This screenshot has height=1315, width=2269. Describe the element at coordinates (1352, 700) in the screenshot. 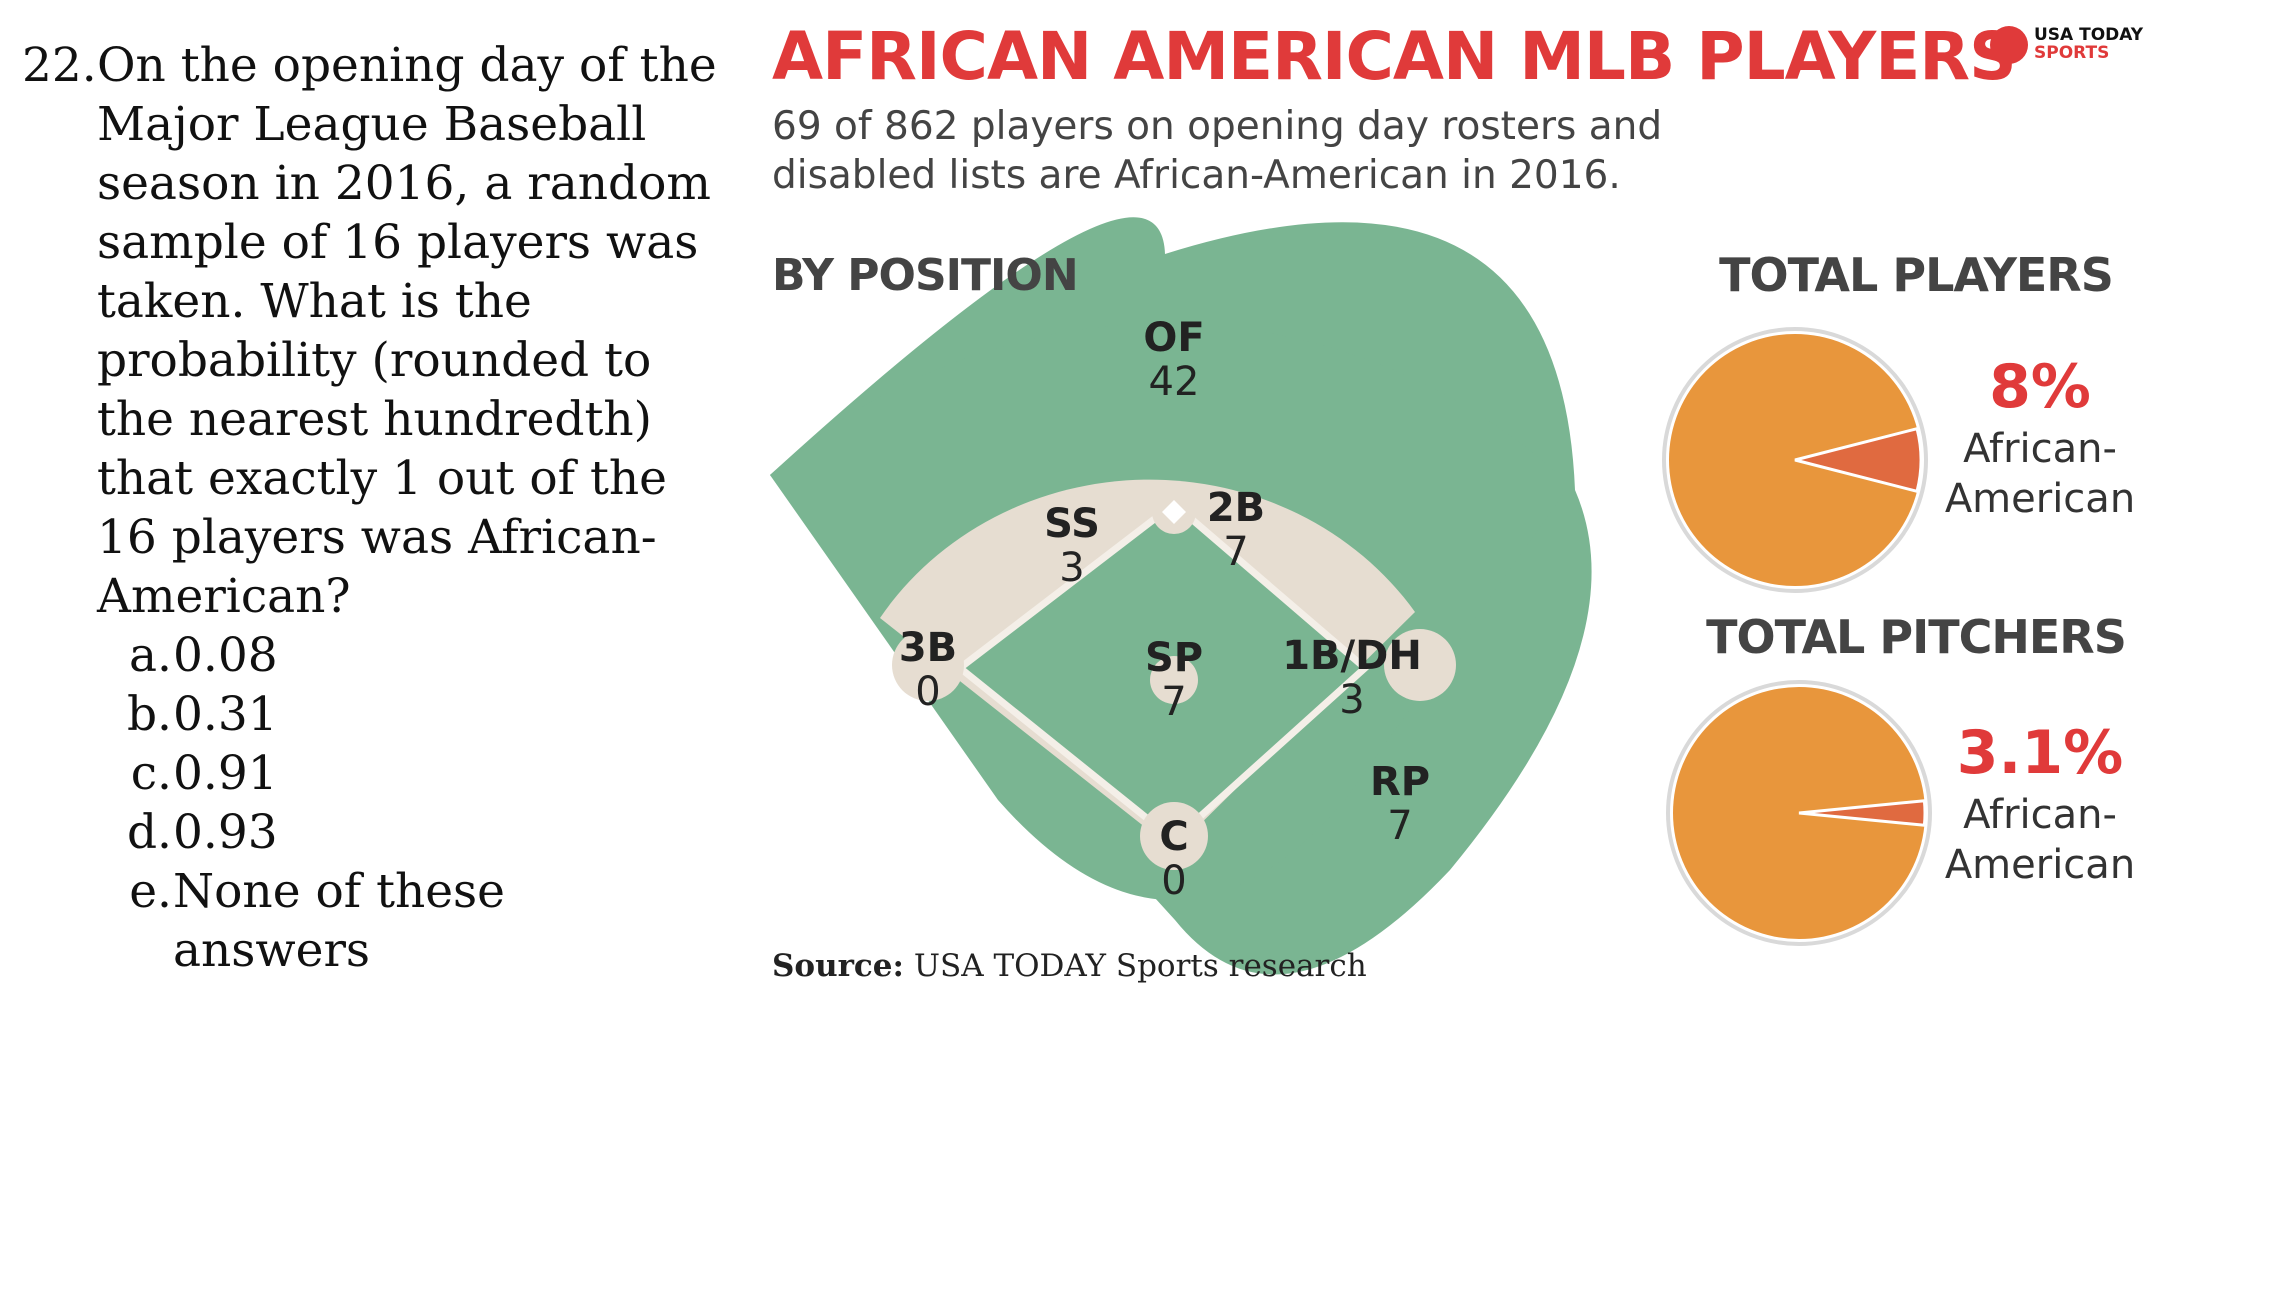

I see `position-1b-dh-value: 3` at that location.